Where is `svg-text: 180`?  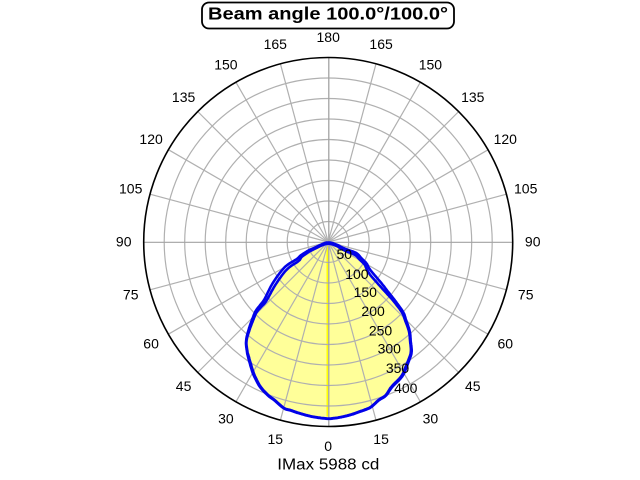 svg-text: 180 is located at coordinates (329, 37).